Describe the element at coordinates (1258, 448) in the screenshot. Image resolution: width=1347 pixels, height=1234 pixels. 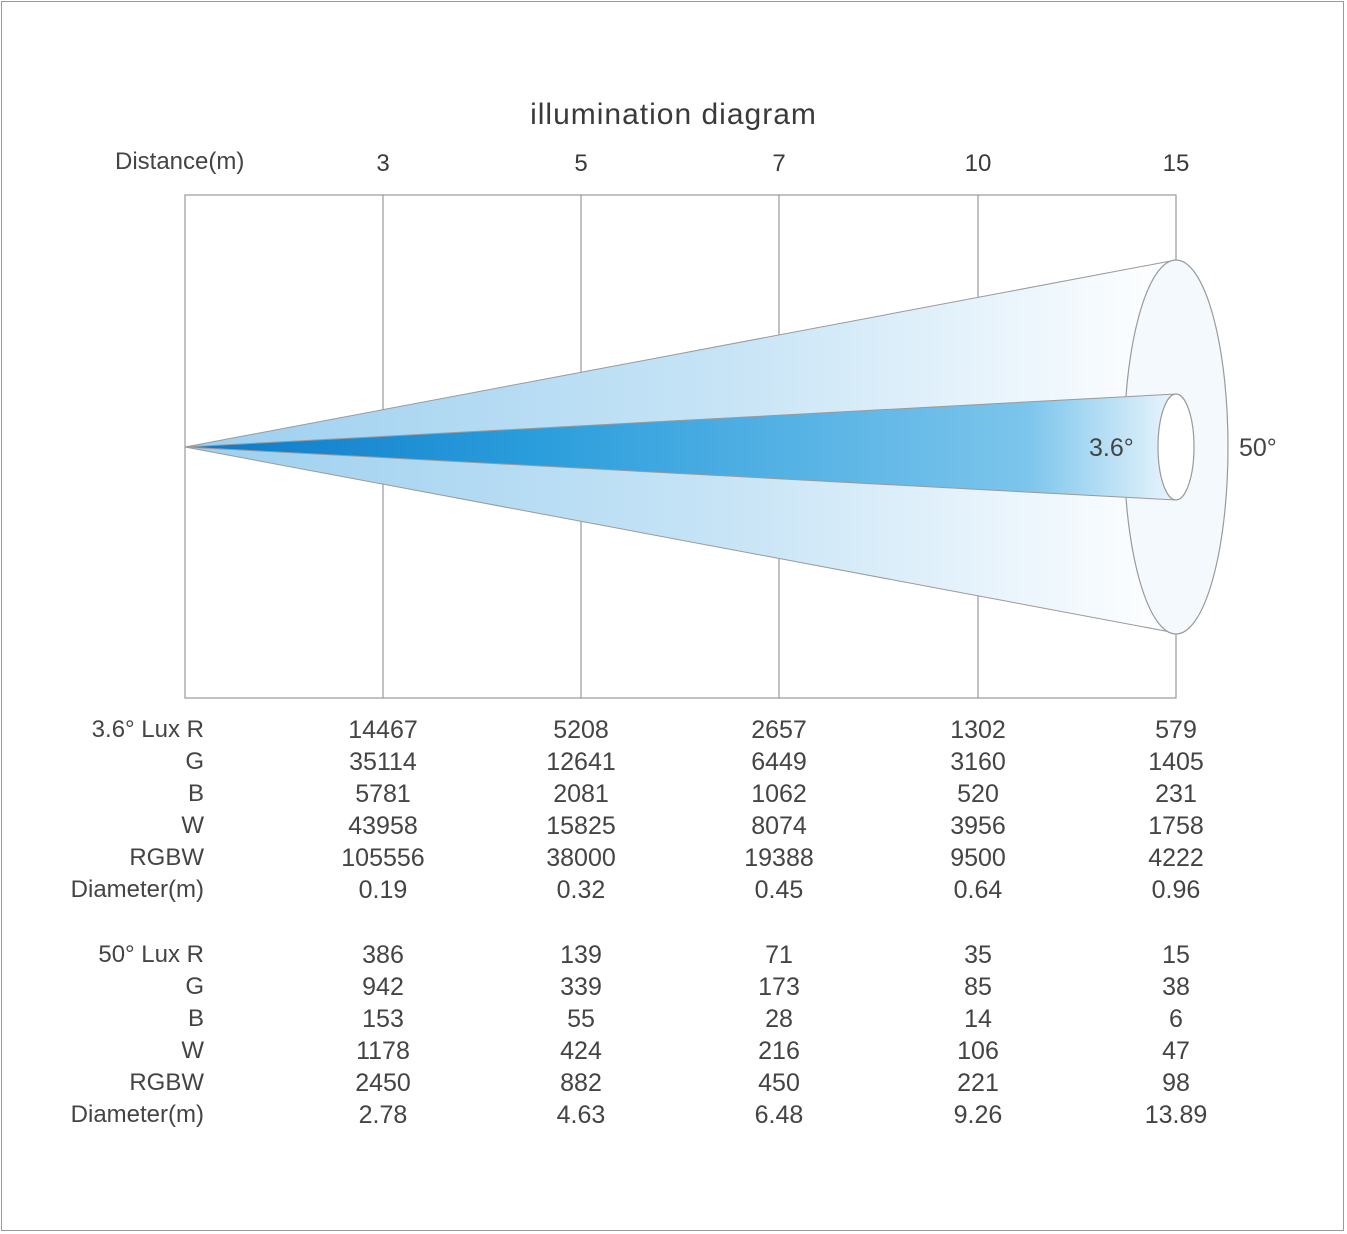
I see `wide-beam-angle-label: 50°` at that location.